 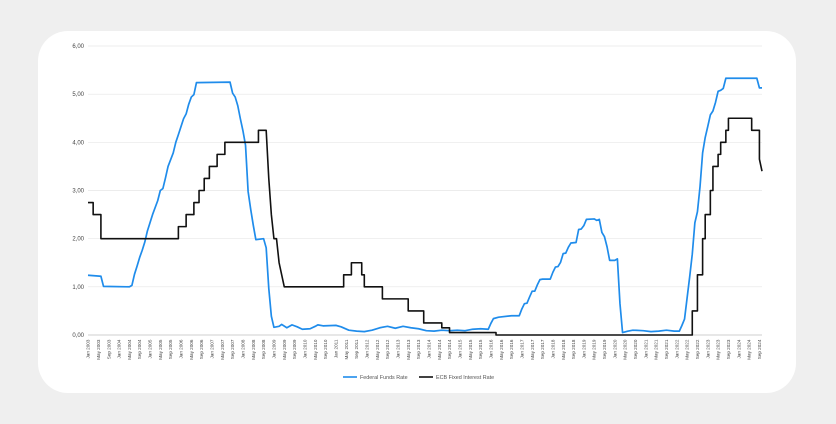 I want to click on x-tick-label: Sep 2019, so click(x=604, y=349).